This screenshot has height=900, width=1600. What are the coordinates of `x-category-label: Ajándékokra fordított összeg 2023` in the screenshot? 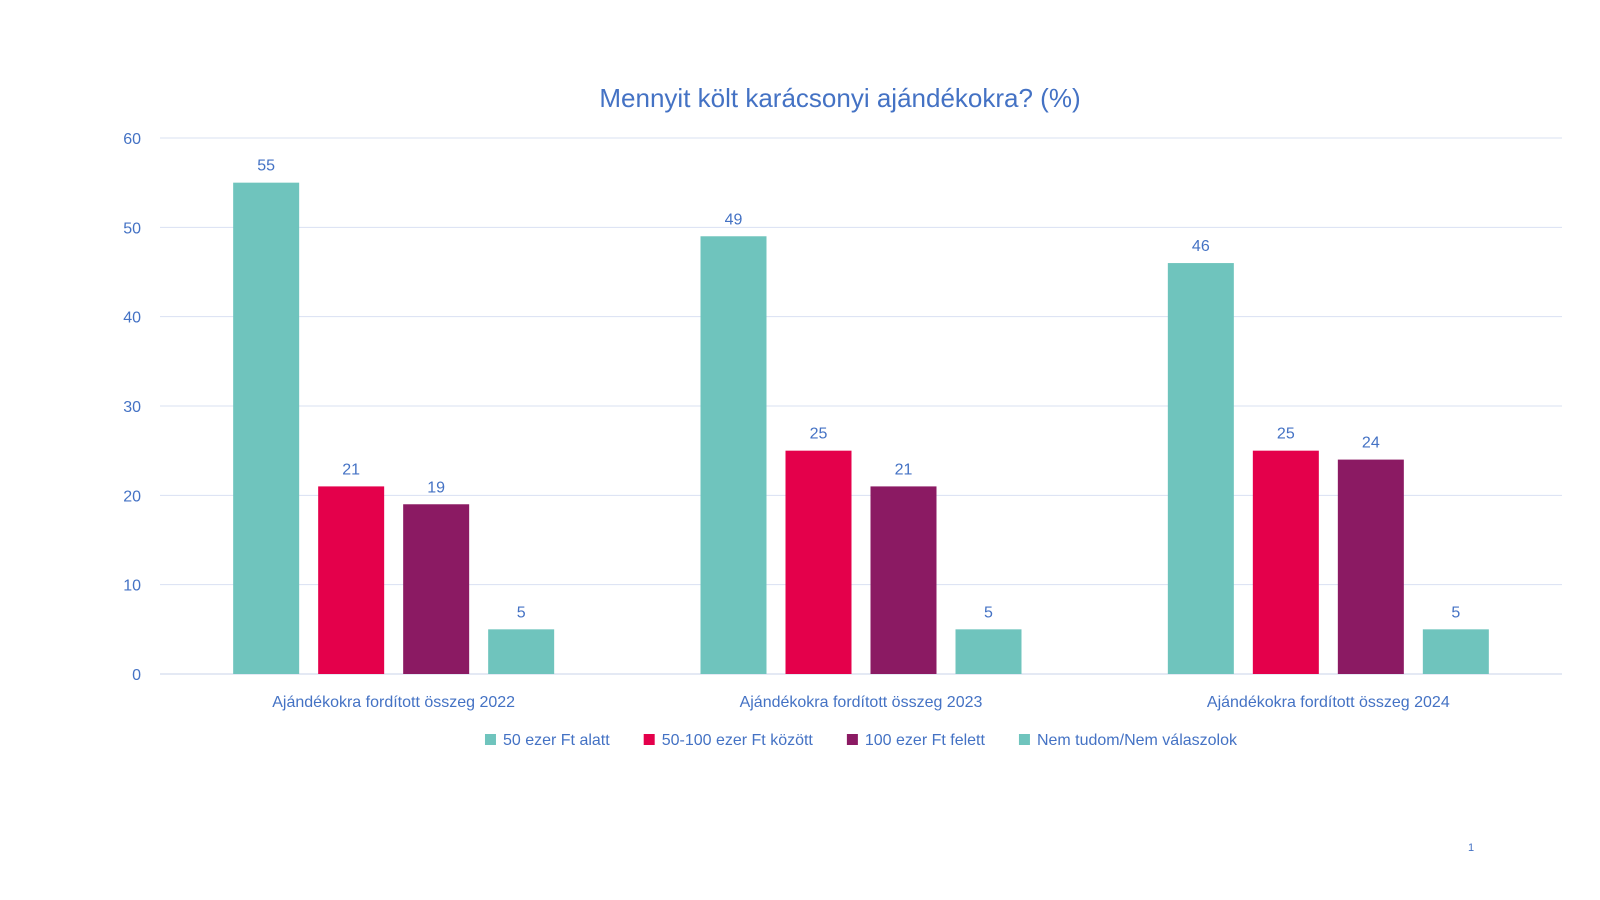 It's located at (861, 702).